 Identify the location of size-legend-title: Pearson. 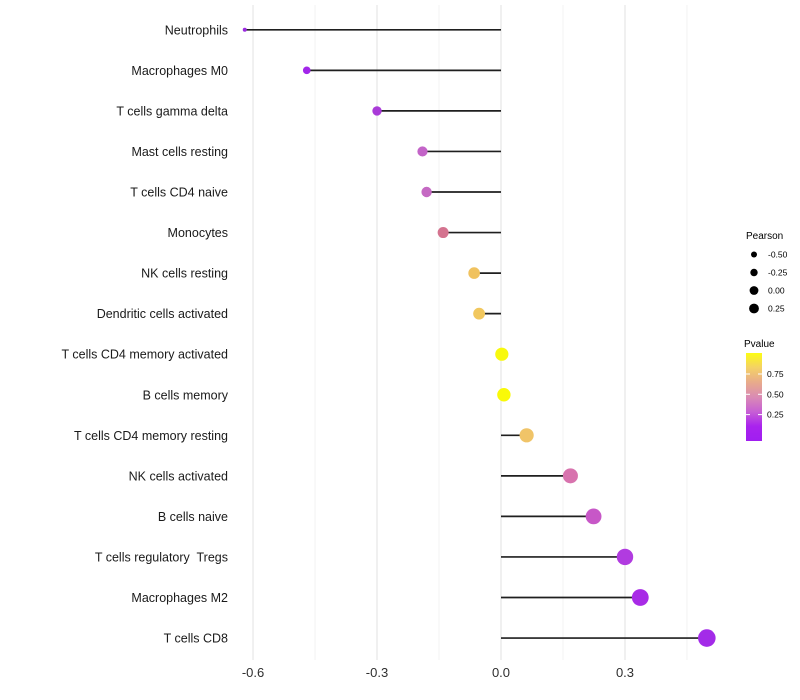
(764, 236).